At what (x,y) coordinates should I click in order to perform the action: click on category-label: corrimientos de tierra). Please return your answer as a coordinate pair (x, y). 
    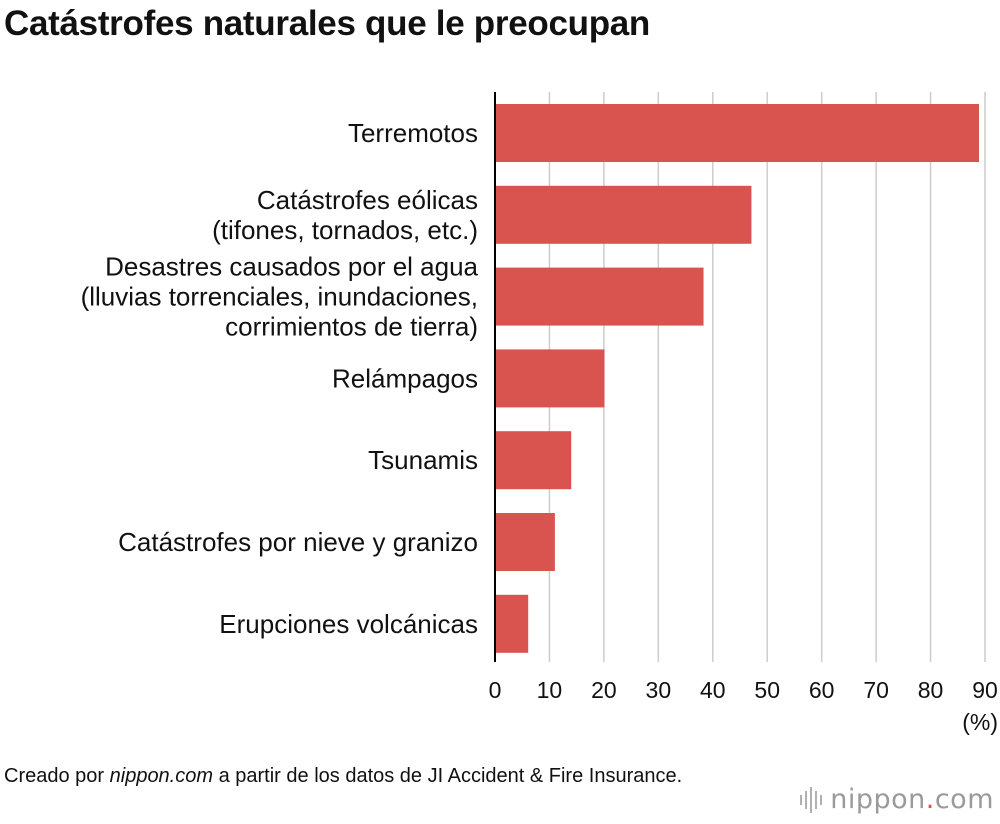
    Looking at the image, I should click on (351, 327).